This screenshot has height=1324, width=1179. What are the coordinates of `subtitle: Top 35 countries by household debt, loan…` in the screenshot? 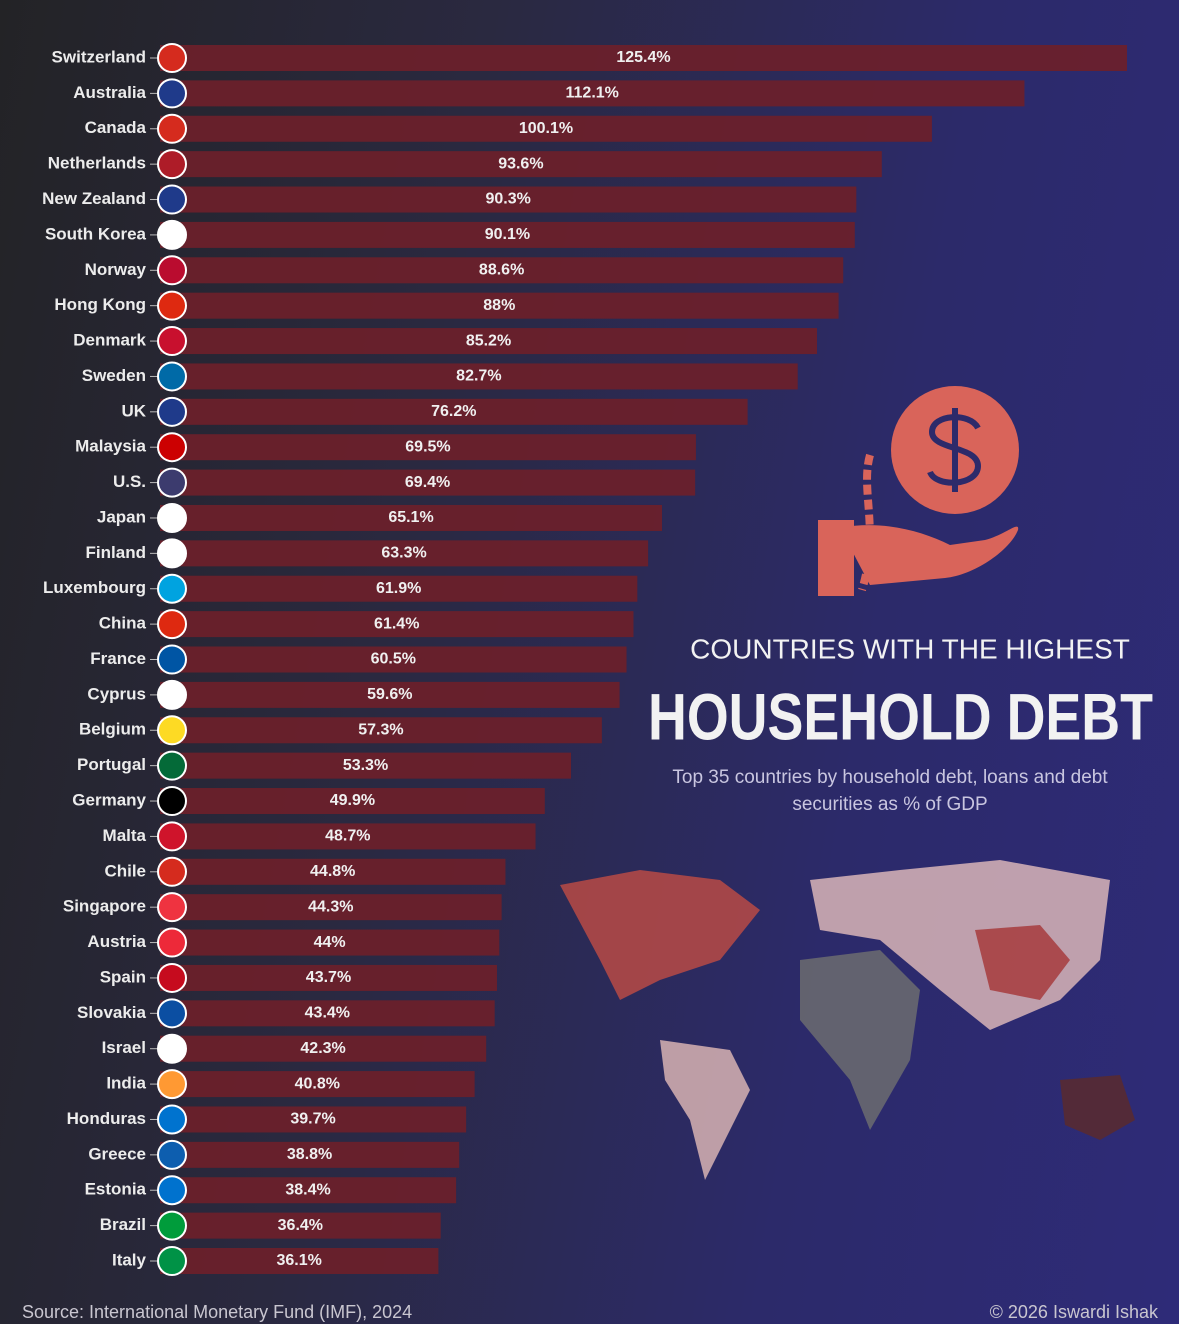 It's located at (890, 791).